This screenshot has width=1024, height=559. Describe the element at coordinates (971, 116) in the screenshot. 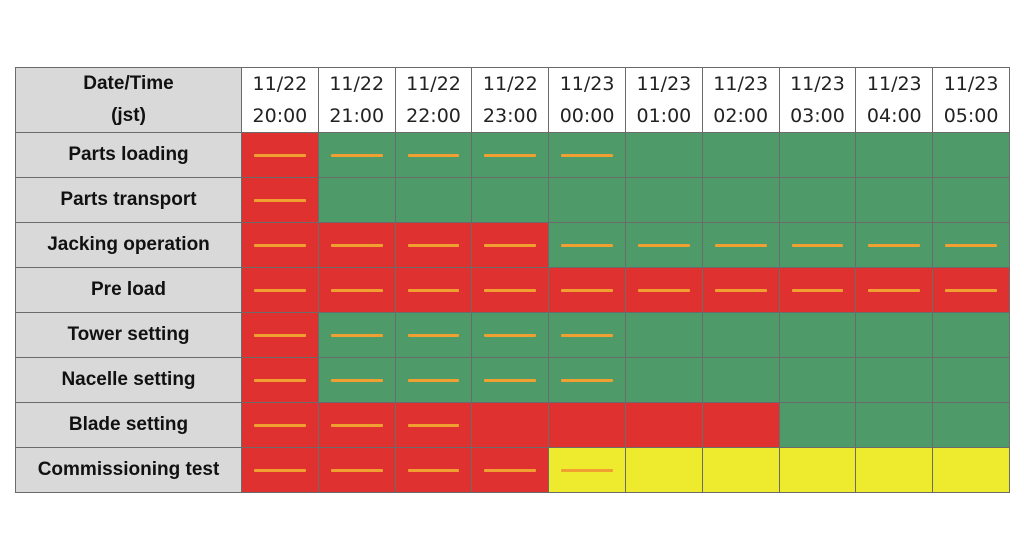

I see `column-time: 05:00` at that location.